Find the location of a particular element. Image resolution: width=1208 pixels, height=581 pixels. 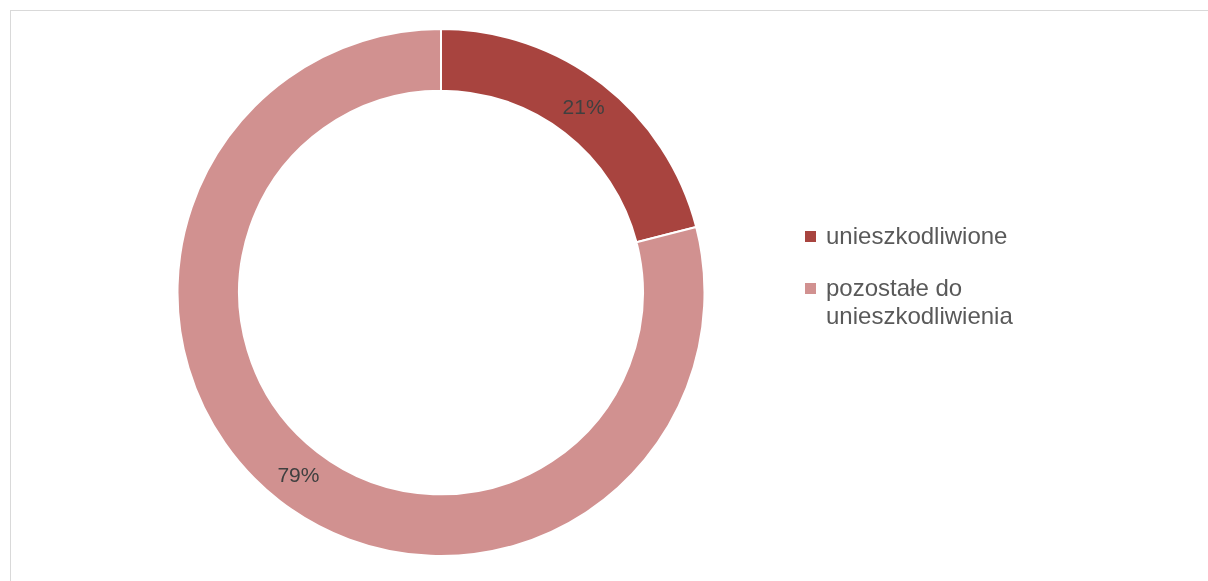

legend-label: unieszkodliwione is located at coordinates (917, 236).